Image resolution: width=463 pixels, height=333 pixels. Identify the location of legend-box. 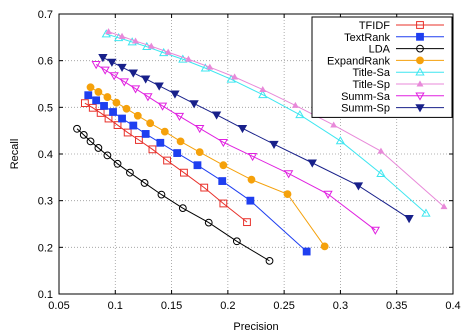
(382, 67).